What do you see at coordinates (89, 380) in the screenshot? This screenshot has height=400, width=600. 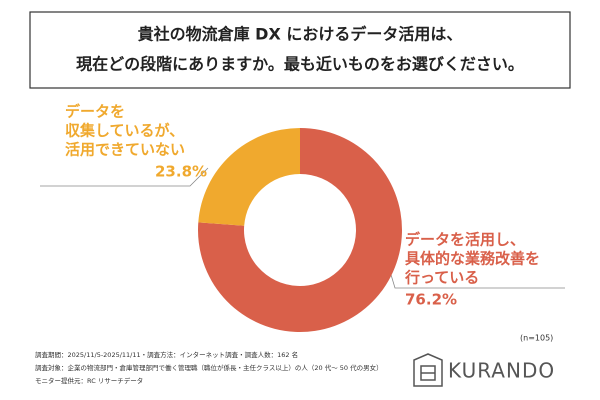 I see `footer-note: モニター提供元：RC リサーチデータ` at bounding box center [89, 380].